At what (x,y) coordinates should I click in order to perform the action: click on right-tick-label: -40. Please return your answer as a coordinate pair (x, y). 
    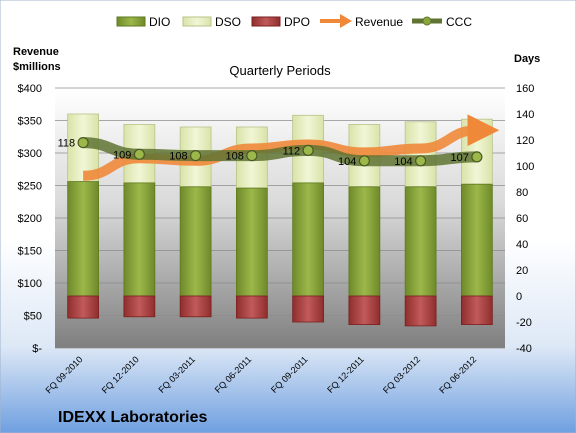
    Looking at the image, I should click on (524, 349).